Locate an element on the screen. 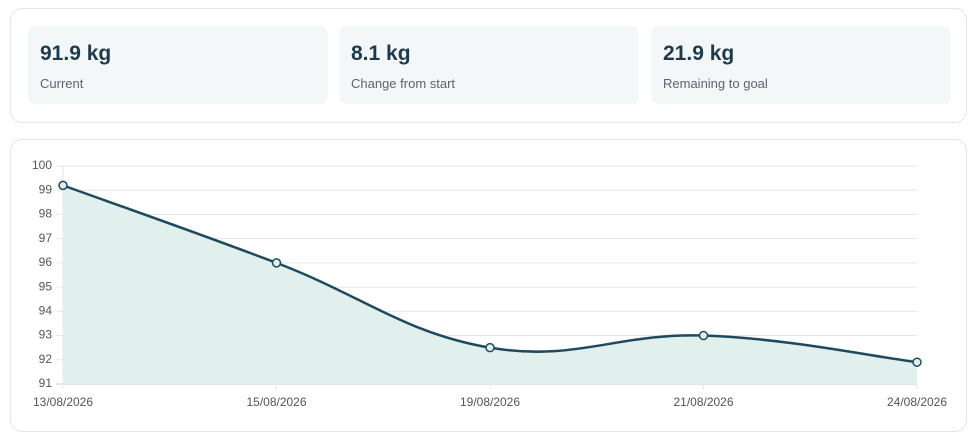 The height and width of the screenshot is (439, 980). stat-label: Change from start is located at coordinates (403, 83).